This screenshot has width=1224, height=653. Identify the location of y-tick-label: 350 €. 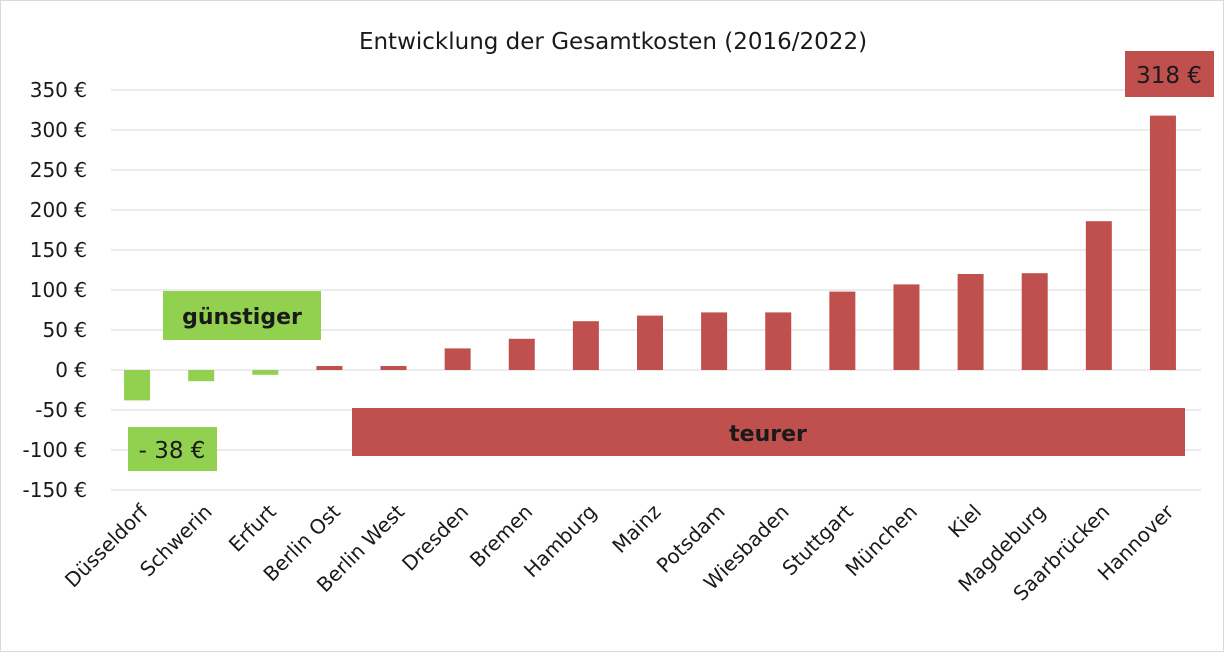
(58, 90).